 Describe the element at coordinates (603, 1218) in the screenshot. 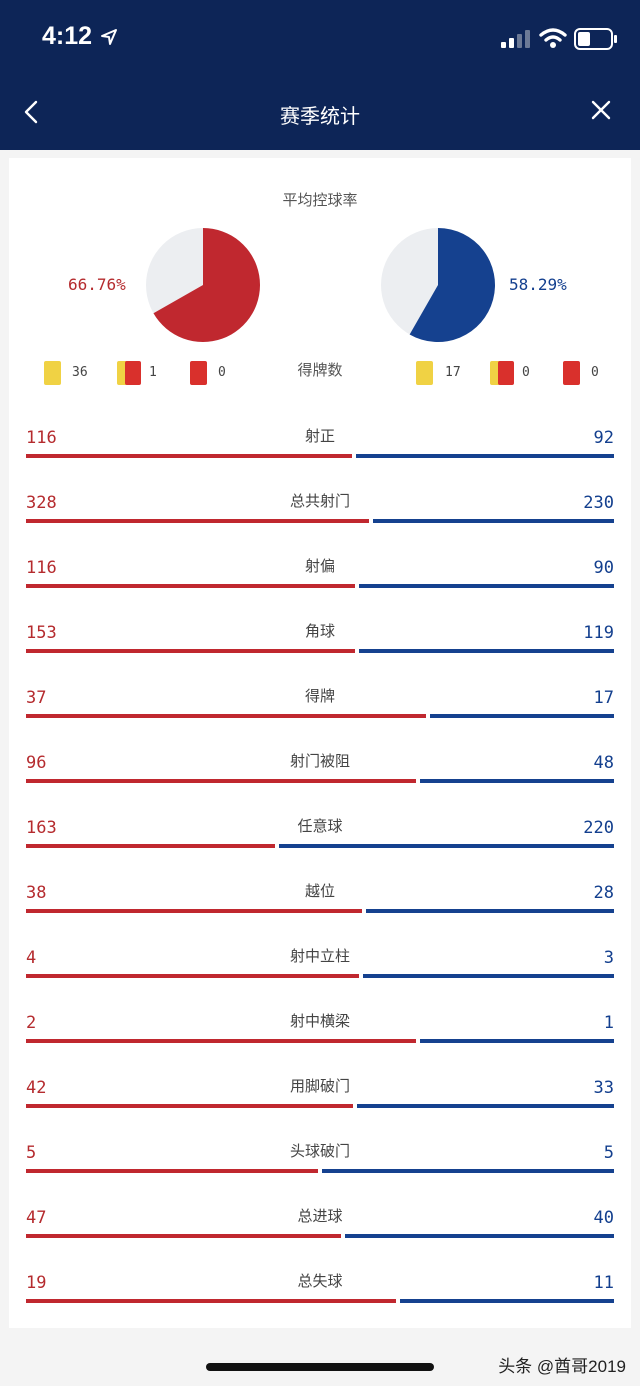

I see `stat-away-value: 40` at that location.